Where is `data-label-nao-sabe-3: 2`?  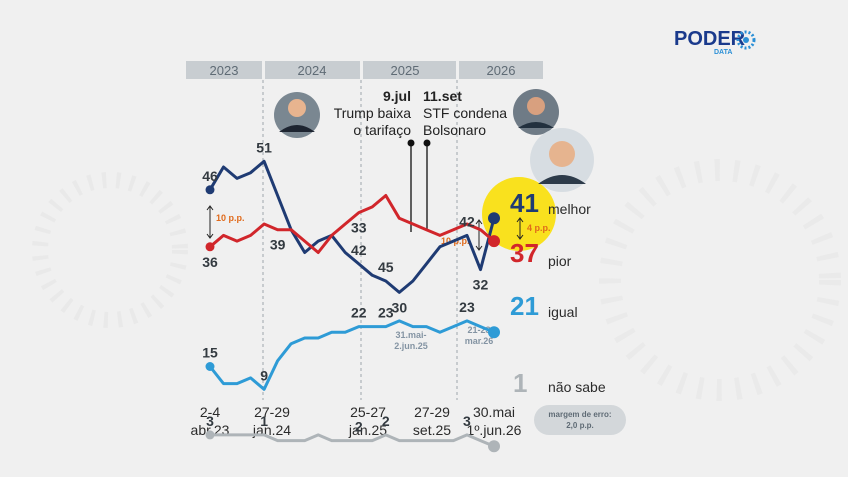
data-label-nao-sabe-3: 2 is located at coordinates (386, 421).